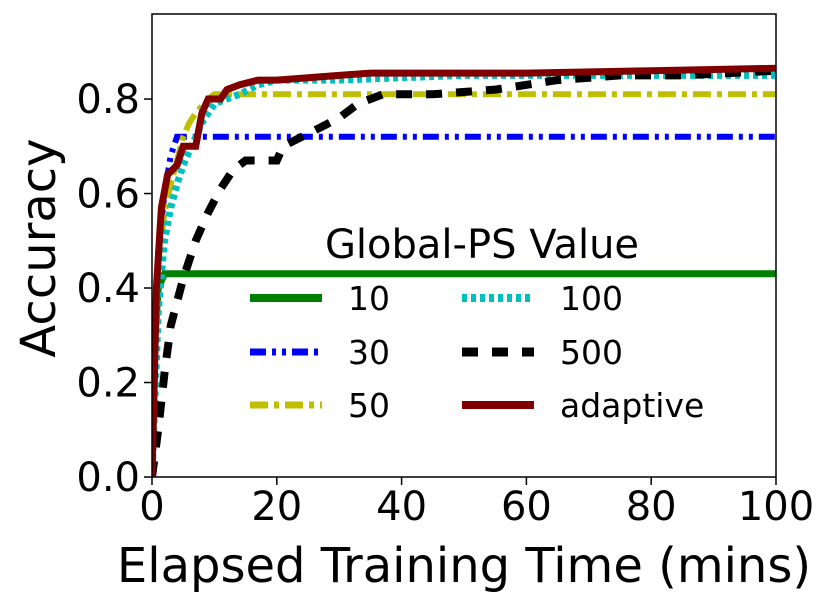 This screenshot has height=601, width=831. I want to click on y-tick-label: 0.0, so click(108, 478).